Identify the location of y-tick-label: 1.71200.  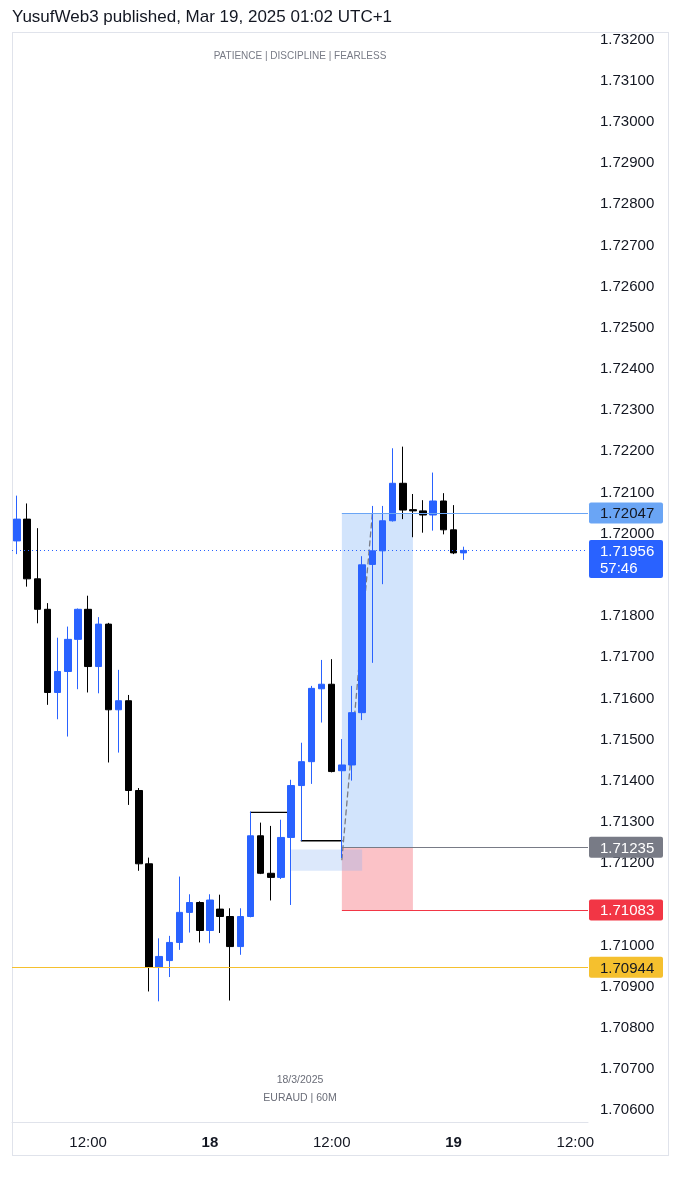
(627, 862).